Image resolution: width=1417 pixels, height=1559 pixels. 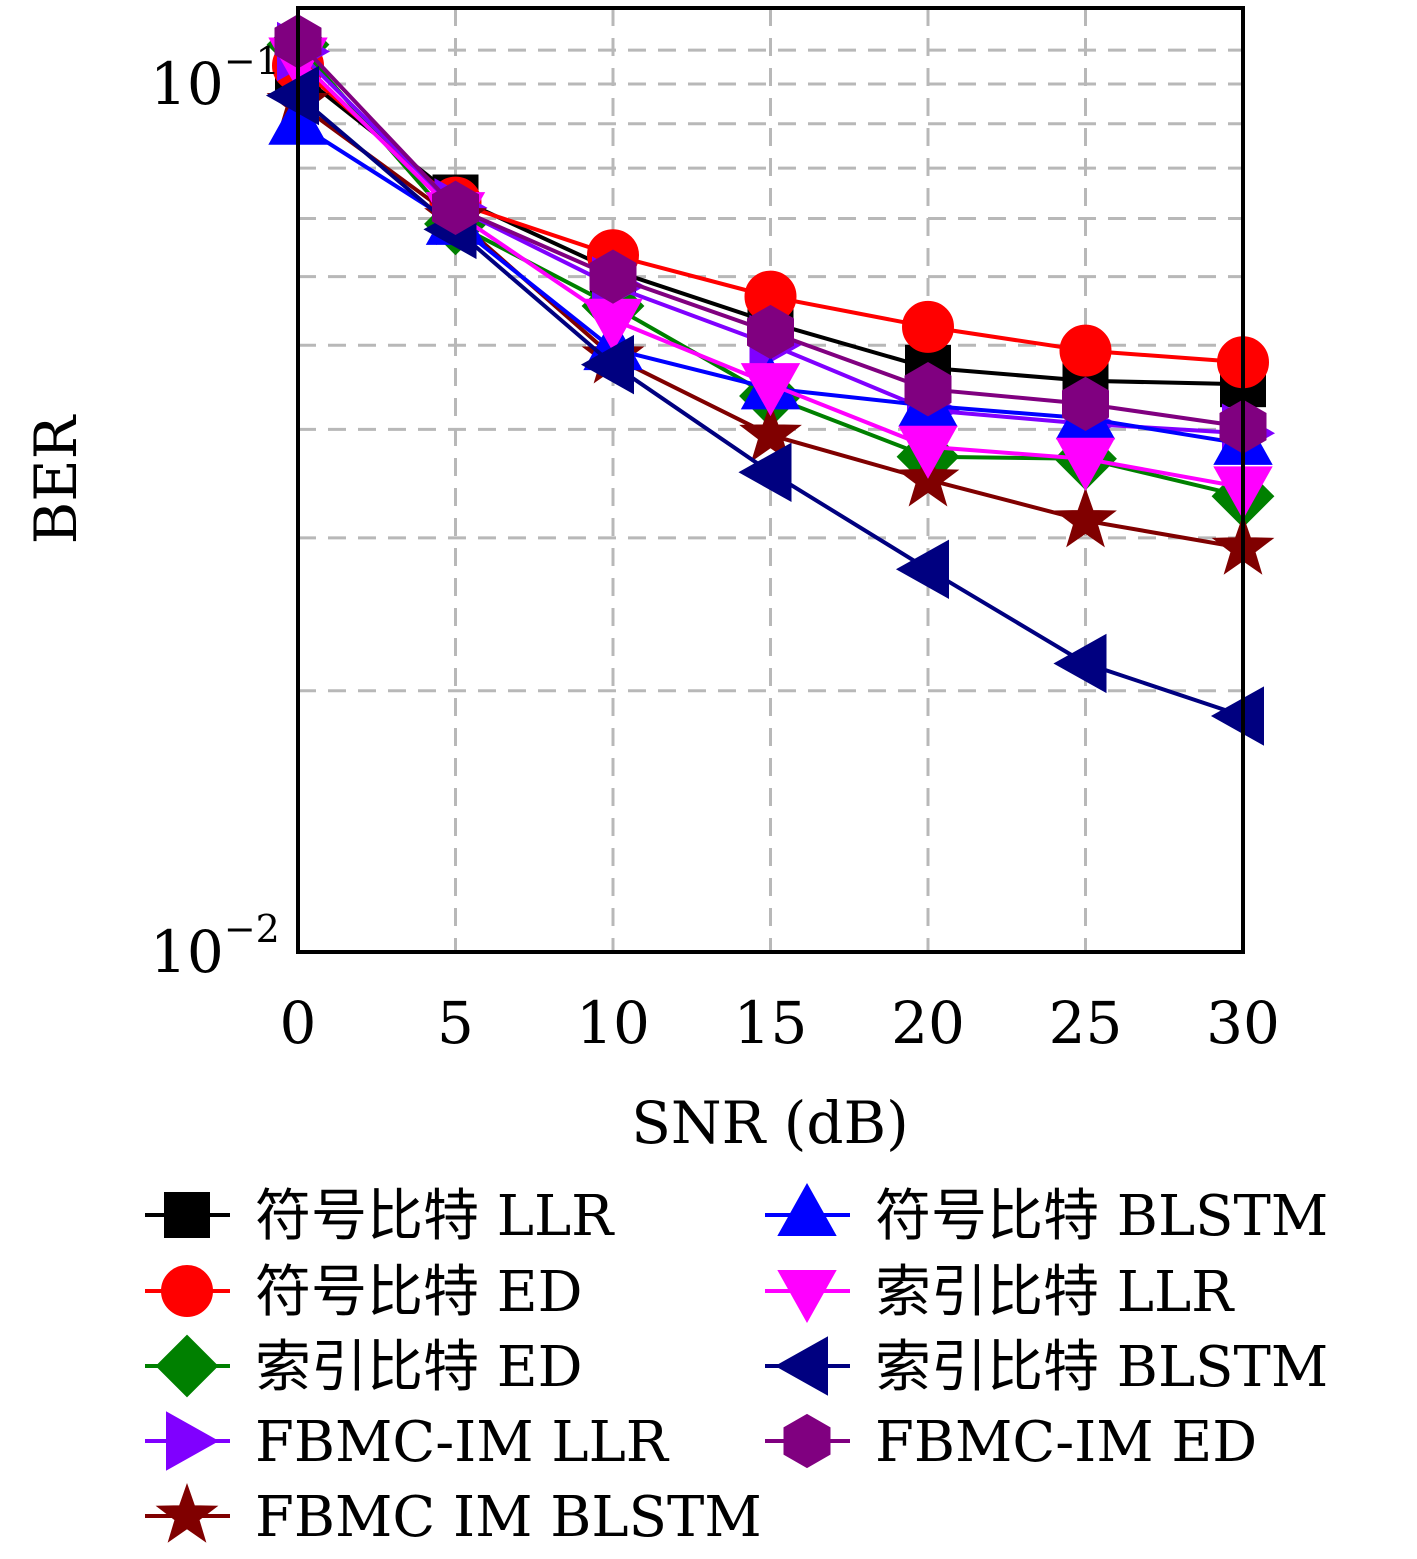 I want to click on legend-label: 符号比特 BLSTM, so click(x=1101, y=1216).